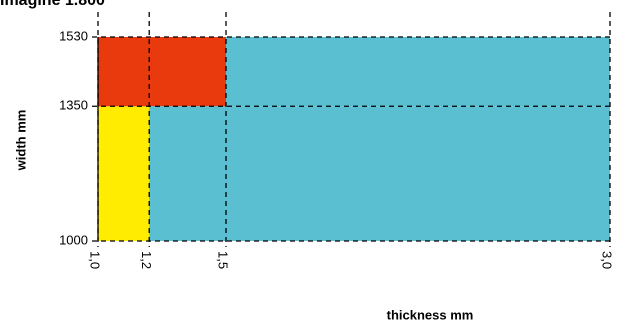  Describe the element at coordinates (73, 35) in the screenshot. I see `y-tick-label: 1530` at that location.